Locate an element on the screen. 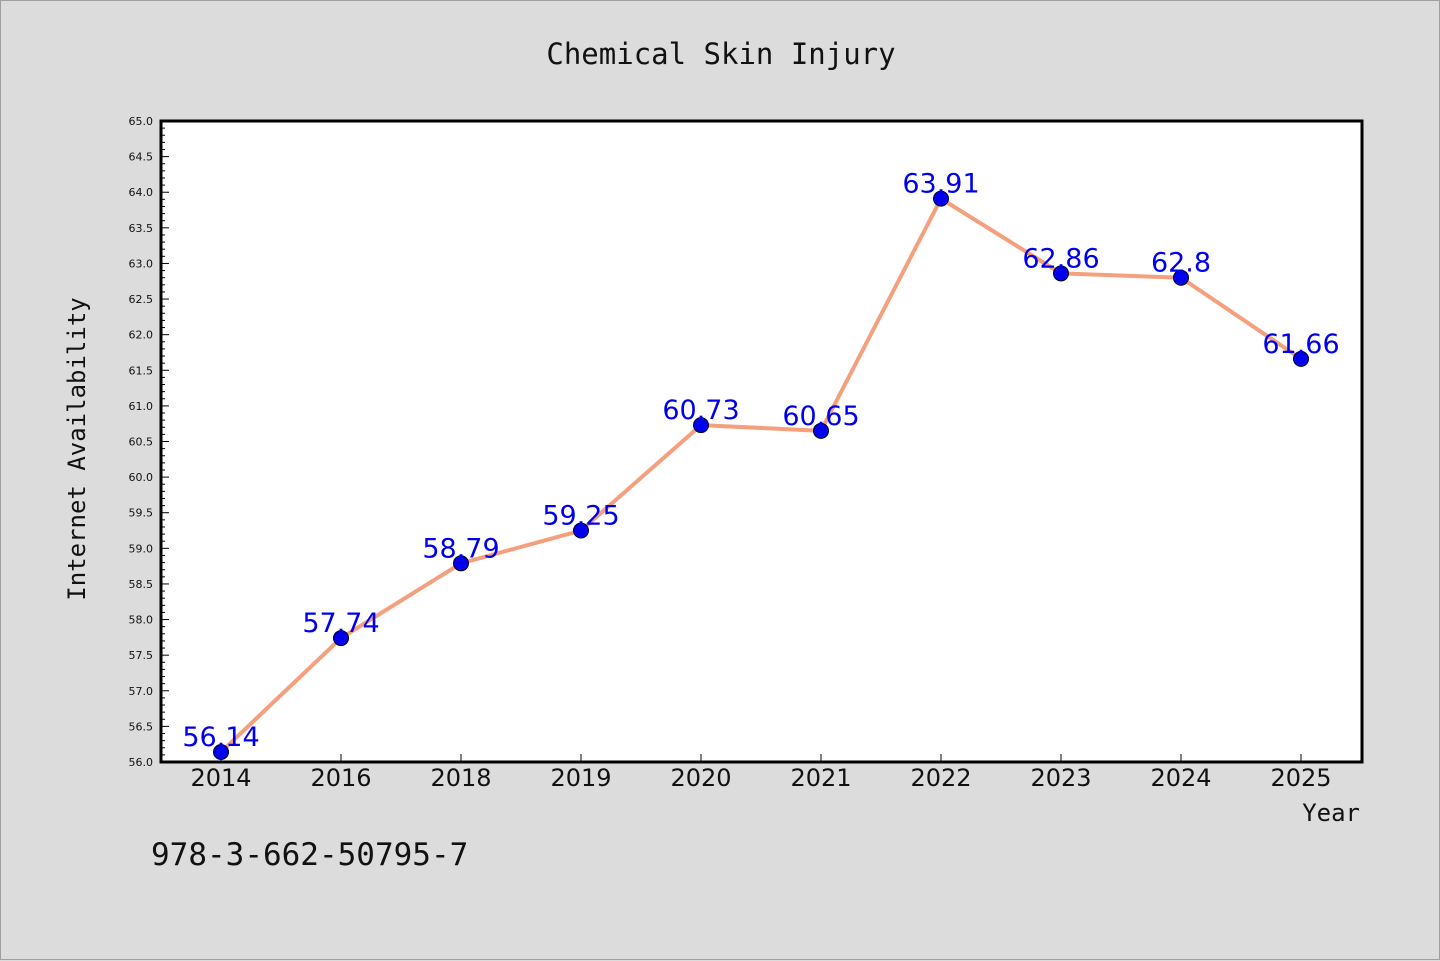 This screenshot has width=1440, height=961. y-tick-label: 58.5 is located at coordinates (141, 584).